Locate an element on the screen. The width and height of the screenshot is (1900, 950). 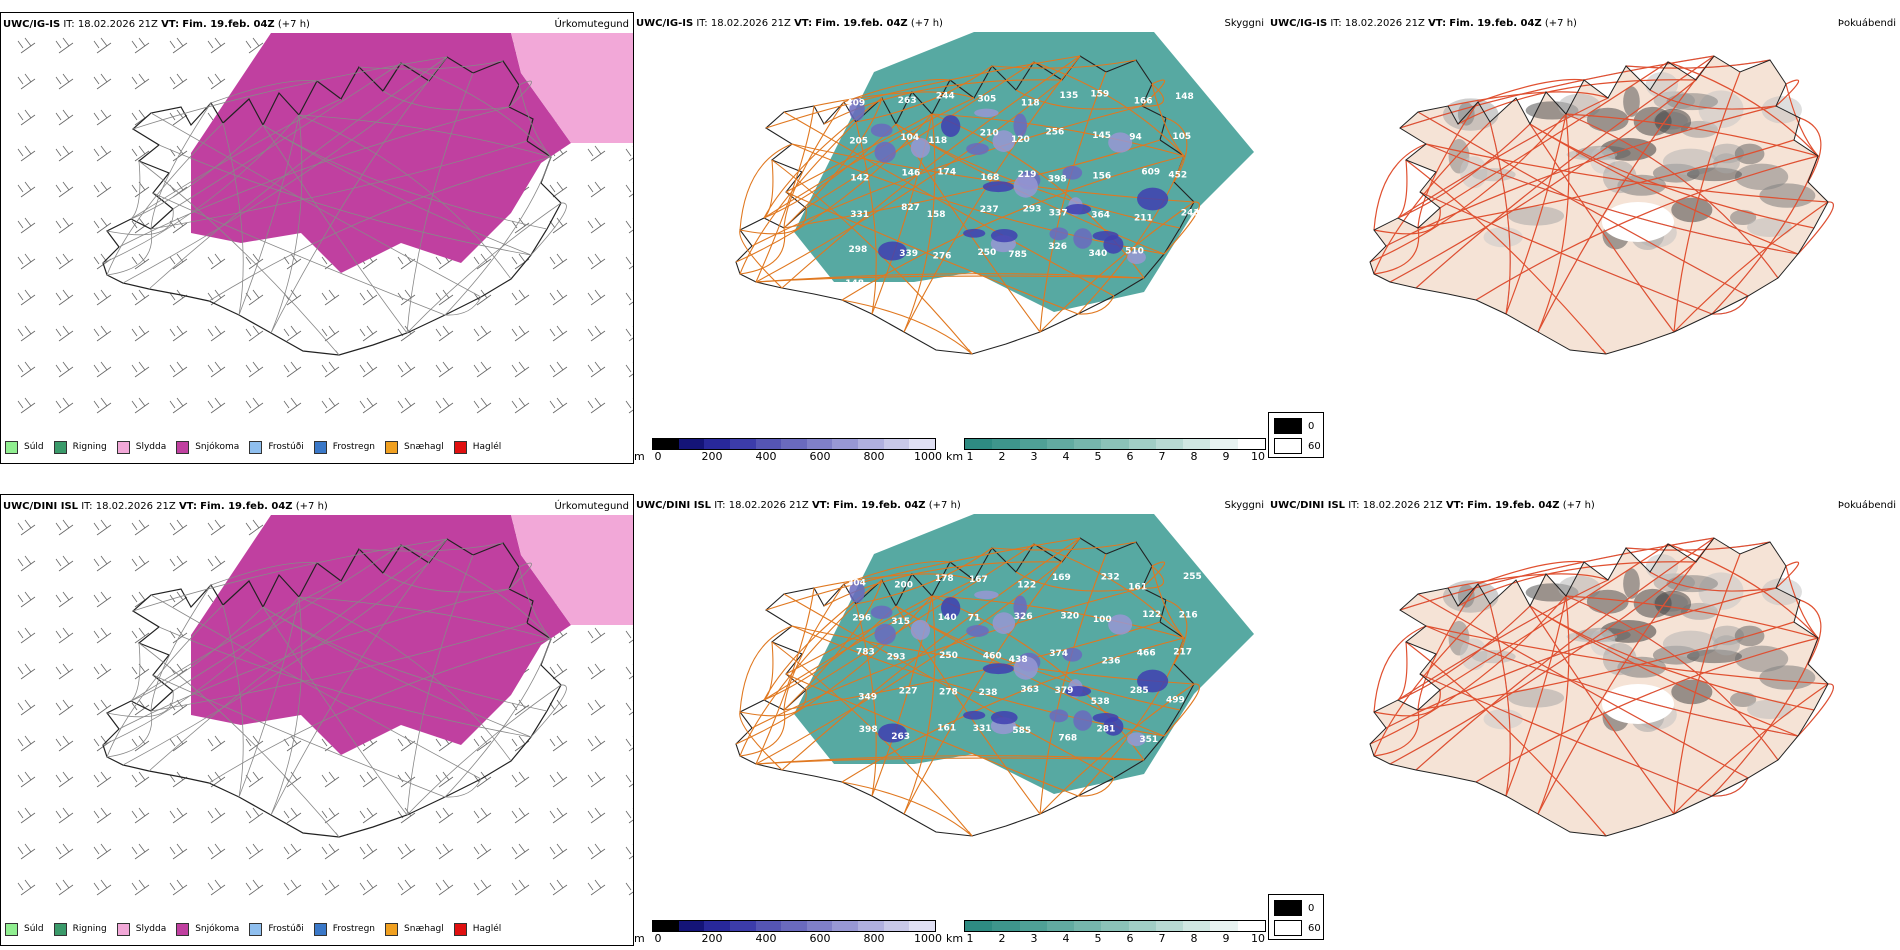
cloud-base-height-label: 148 is located at coordinates (854, 284).